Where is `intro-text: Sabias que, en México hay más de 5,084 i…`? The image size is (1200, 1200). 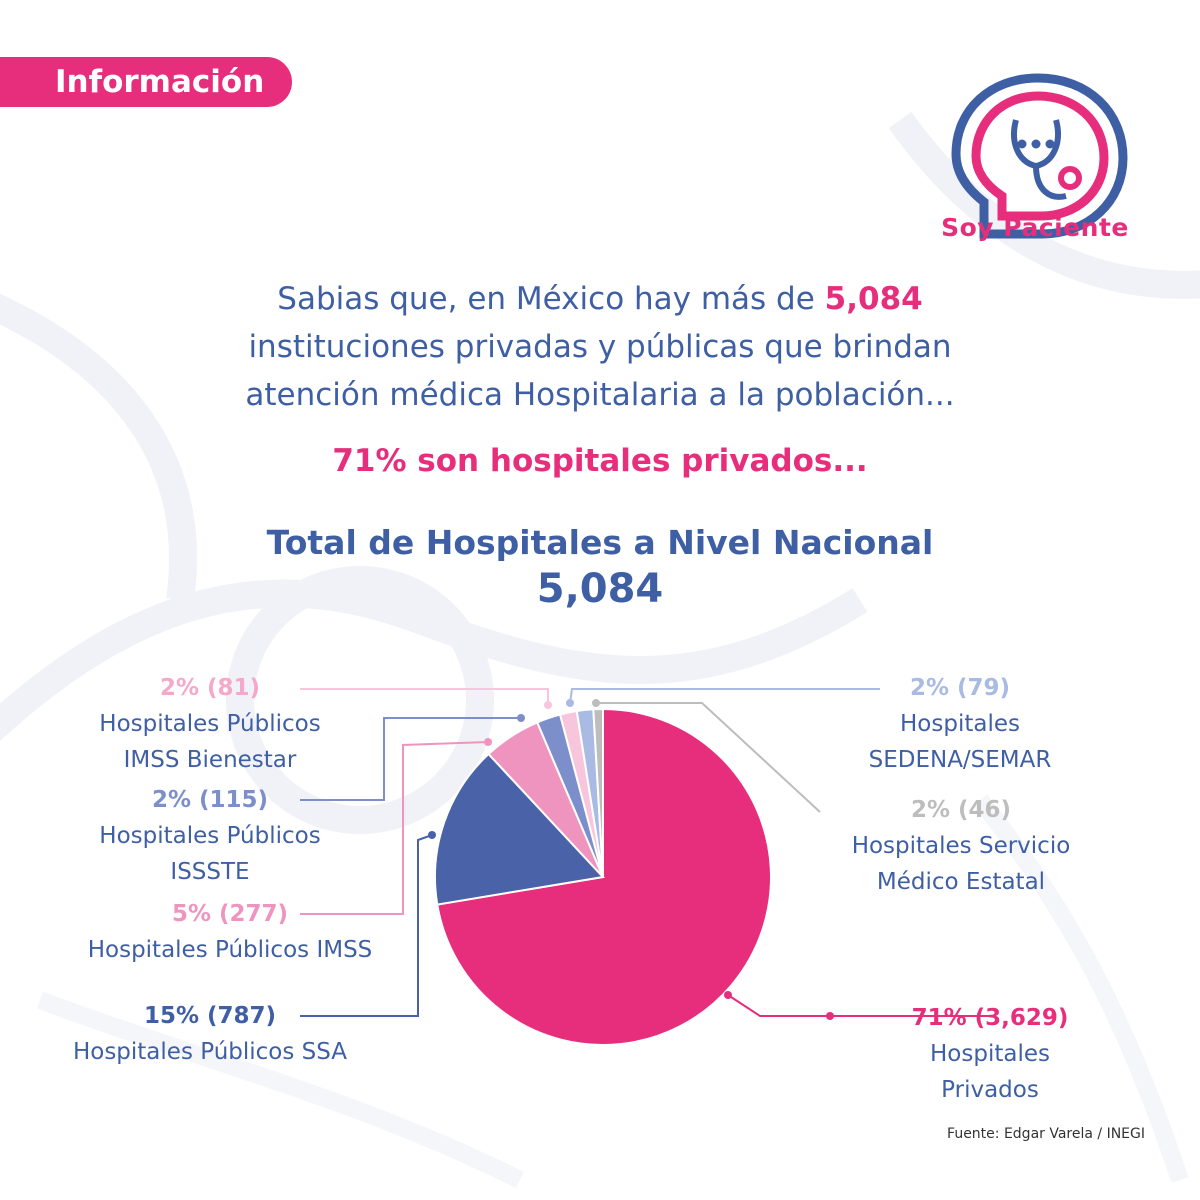
intro-text: Sabias que, en México hay más de 5,084 i… is located at coordinates (600, 347).